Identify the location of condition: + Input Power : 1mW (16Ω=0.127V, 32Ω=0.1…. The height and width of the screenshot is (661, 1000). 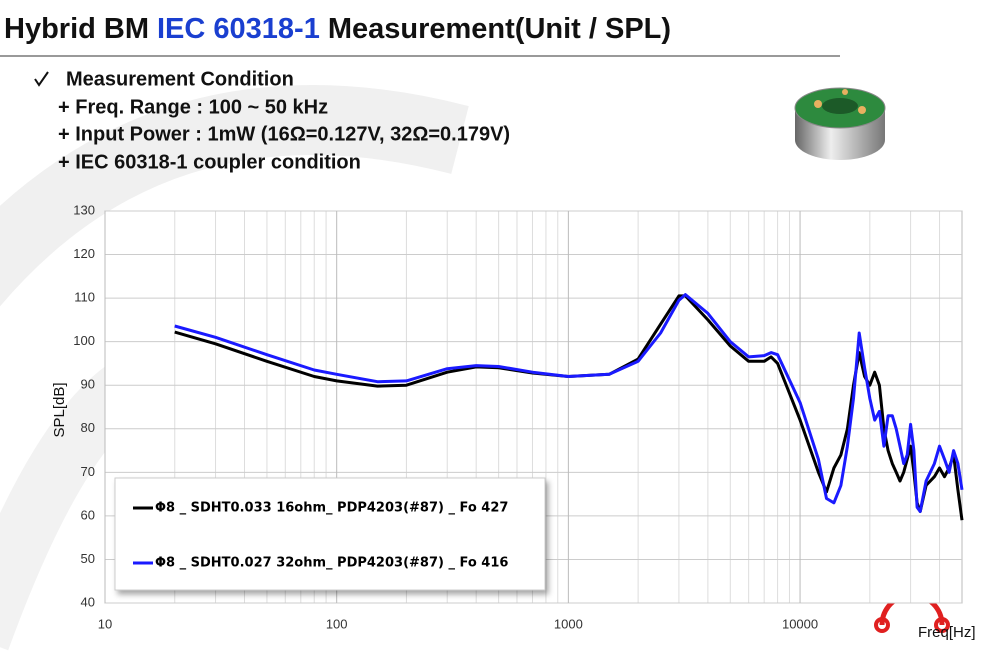
(284, 134).